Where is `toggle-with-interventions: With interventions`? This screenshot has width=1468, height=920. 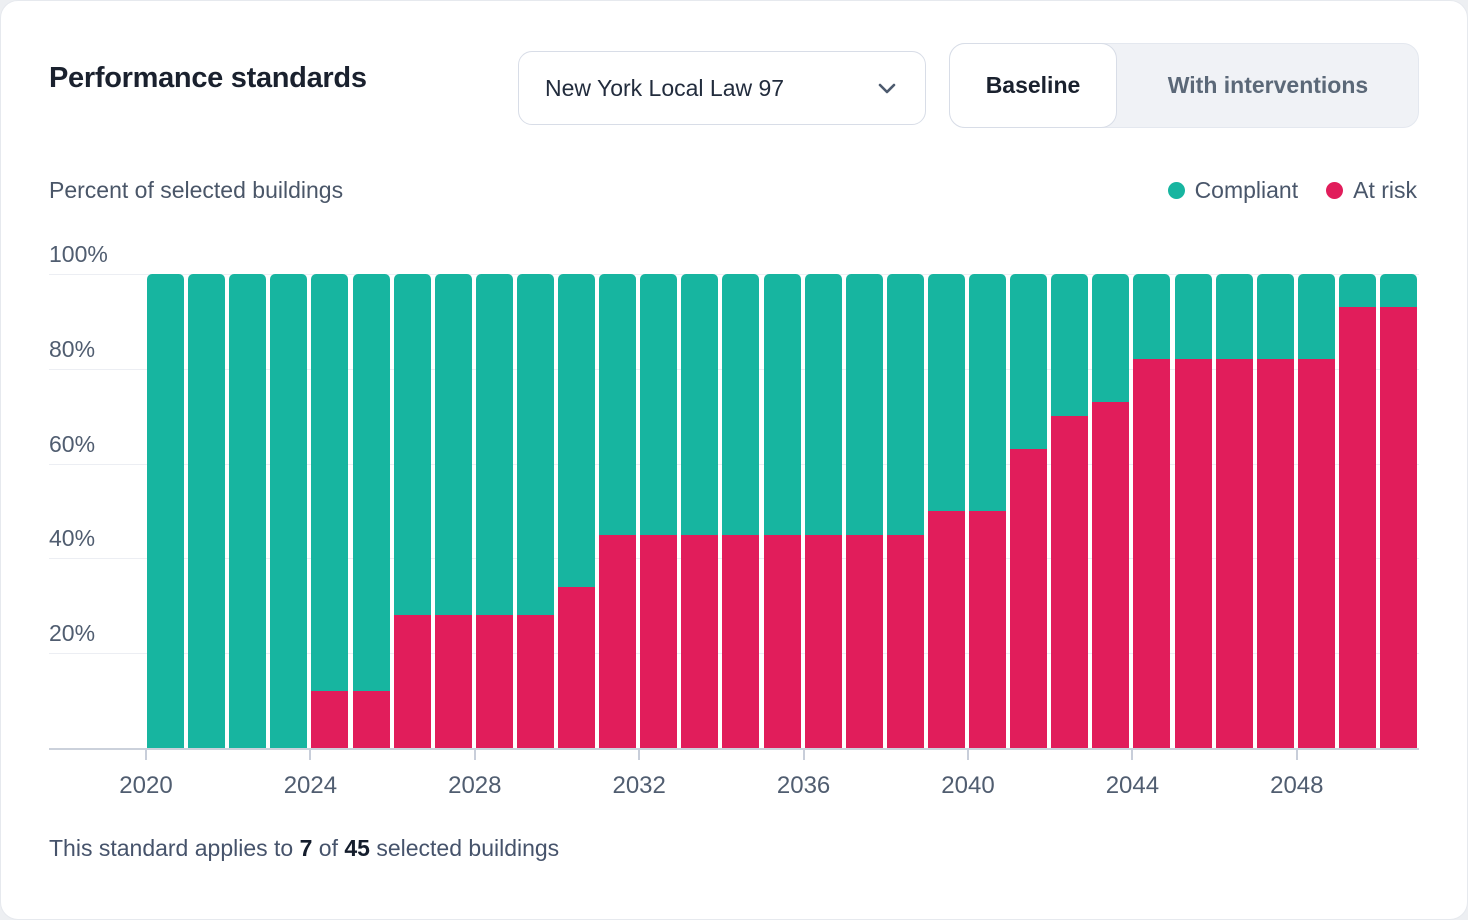
toggle-with-interventions: With interventions is located at coordinates (1268, 85).